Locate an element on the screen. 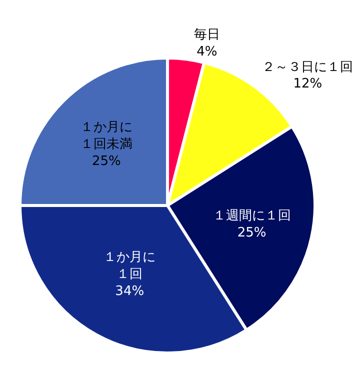  slice-label: ２～３日に１回 is located at coordinates (308, 67).